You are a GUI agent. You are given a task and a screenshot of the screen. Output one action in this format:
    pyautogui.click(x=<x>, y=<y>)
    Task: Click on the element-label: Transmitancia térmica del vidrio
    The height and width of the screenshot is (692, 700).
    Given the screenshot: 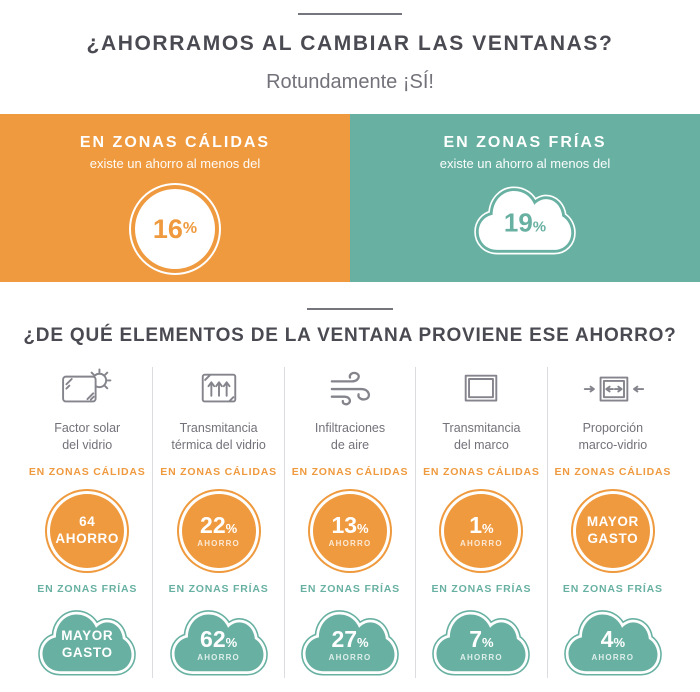 What is the action you would take?
    pyautogui.click(x=218, y=436)
    